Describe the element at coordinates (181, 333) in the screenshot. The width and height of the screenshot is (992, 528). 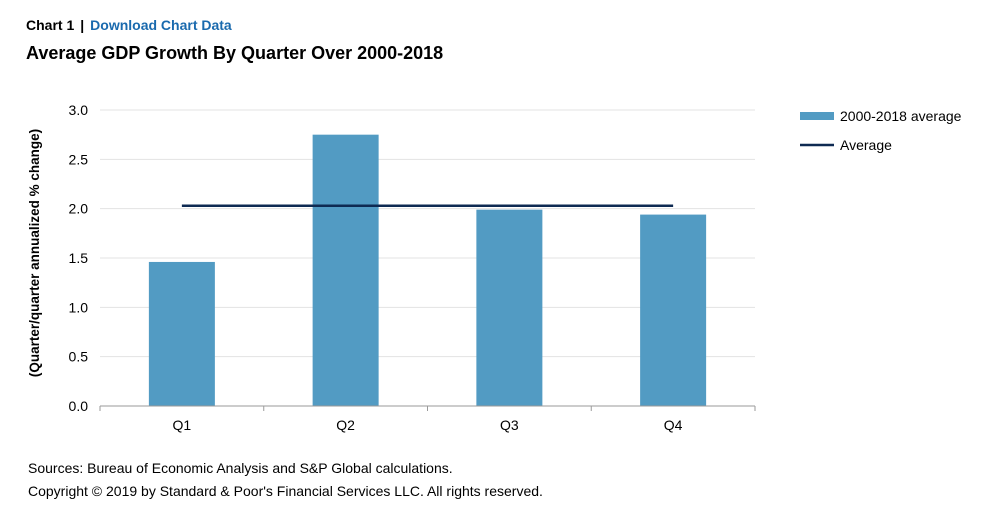
I see `bar-q1` at that location.